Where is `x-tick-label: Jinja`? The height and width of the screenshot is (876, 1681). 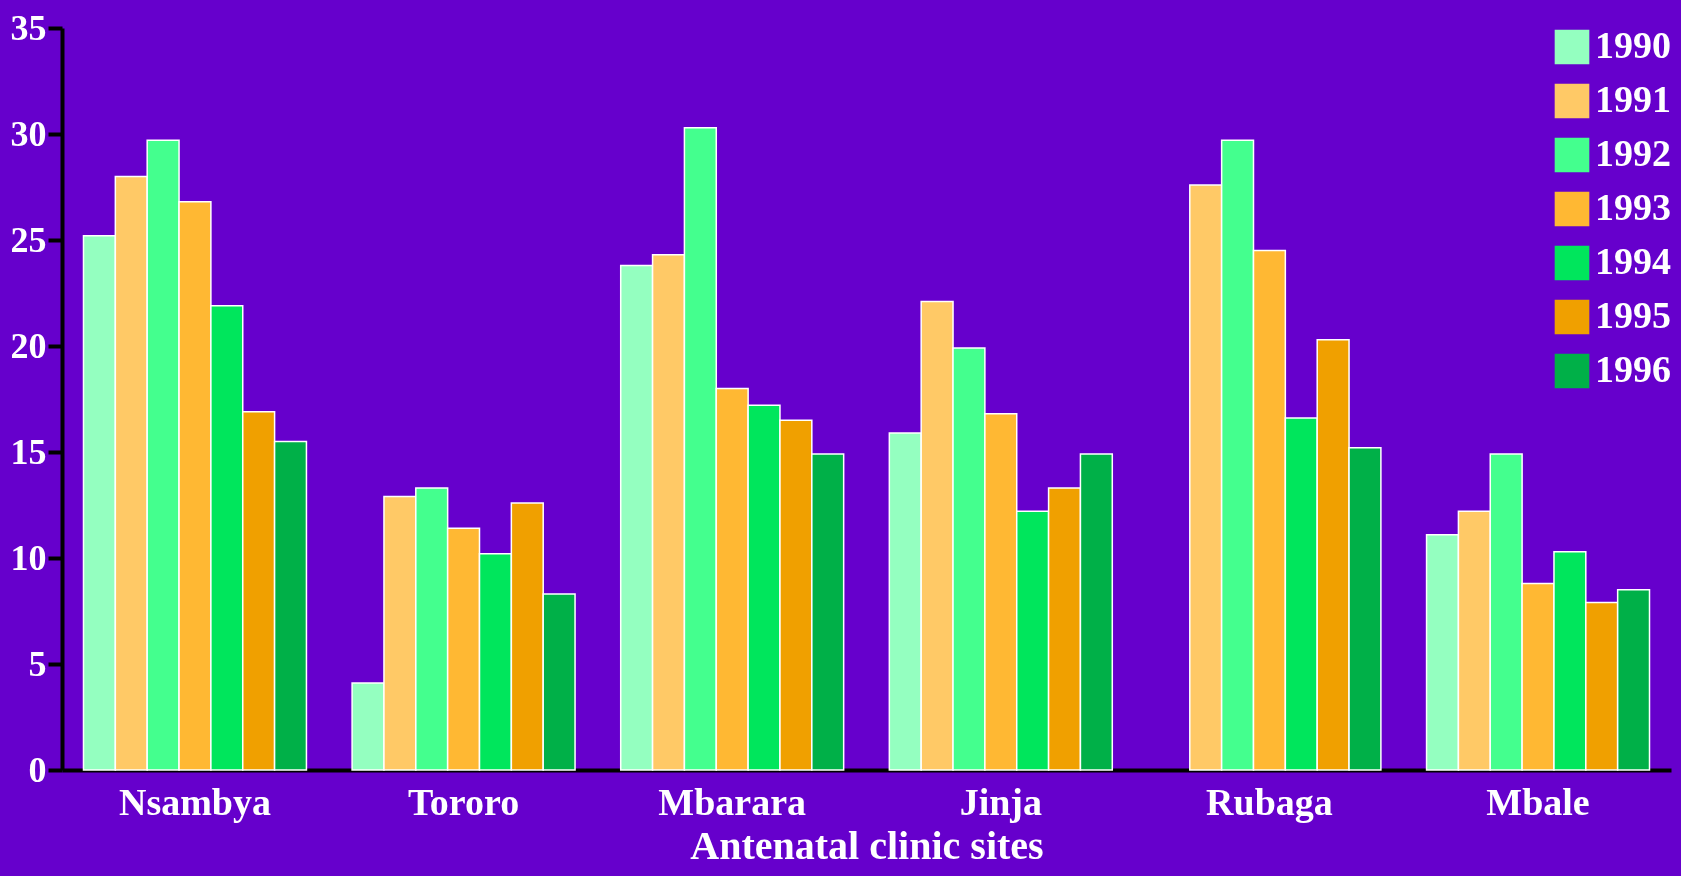 x-tick-label: Jinja is located at coordinates (1000, 801).